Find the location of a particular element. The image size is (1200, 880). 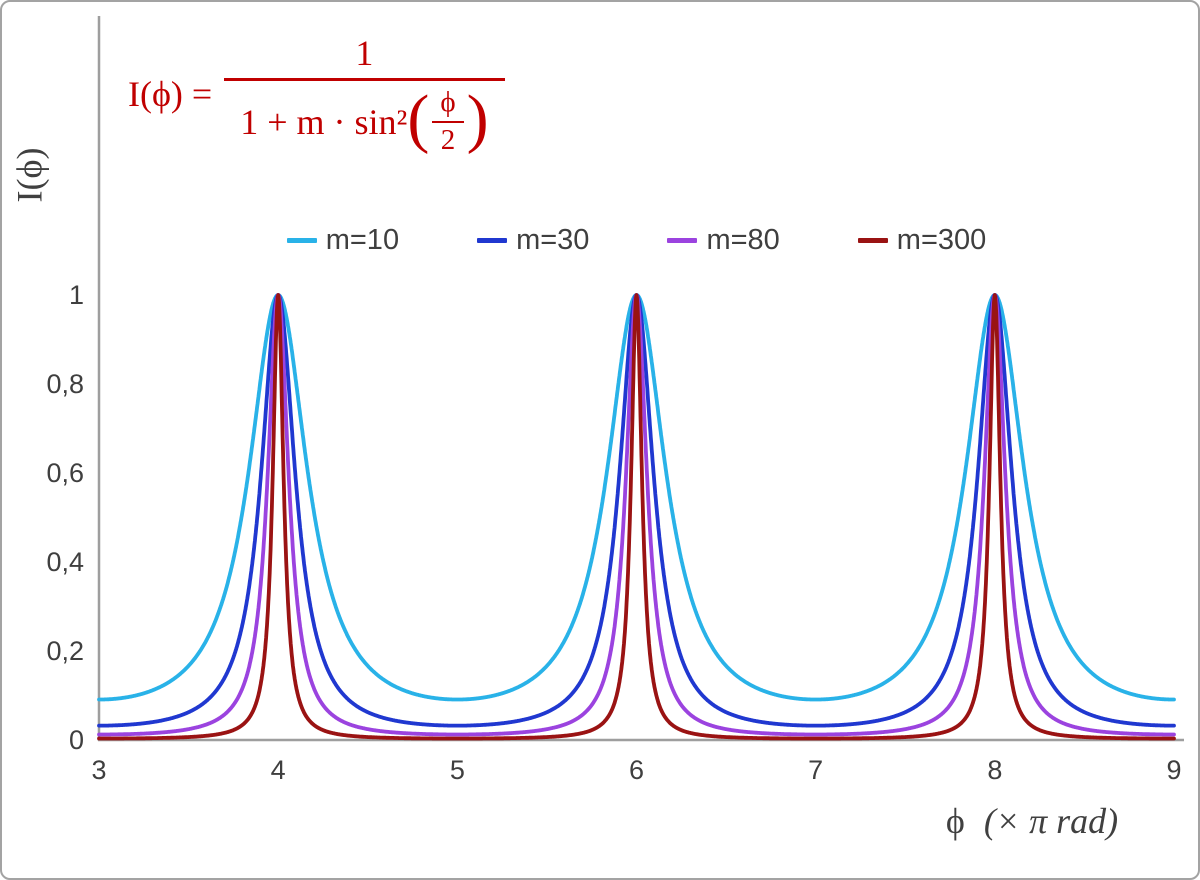

x-axis-title: ϕ (× π rad) is located at coordinates (1032, 821).